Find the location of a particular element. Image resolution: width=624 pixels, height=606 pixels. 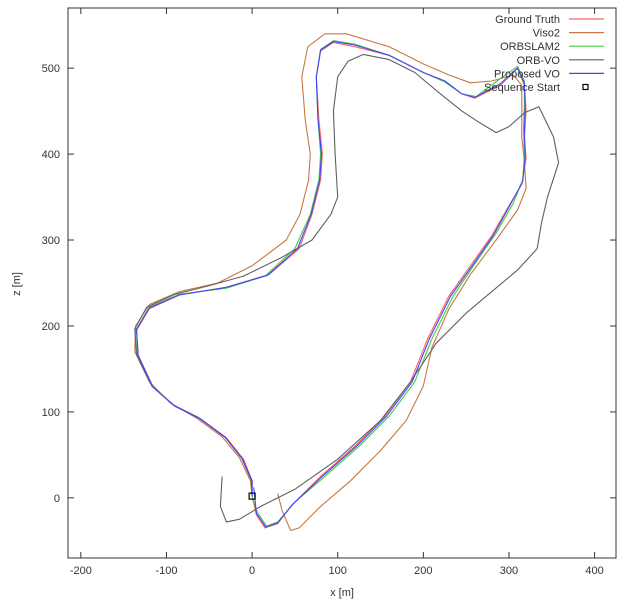

x-tick-label: -200 is located at coordinates (81, 571).